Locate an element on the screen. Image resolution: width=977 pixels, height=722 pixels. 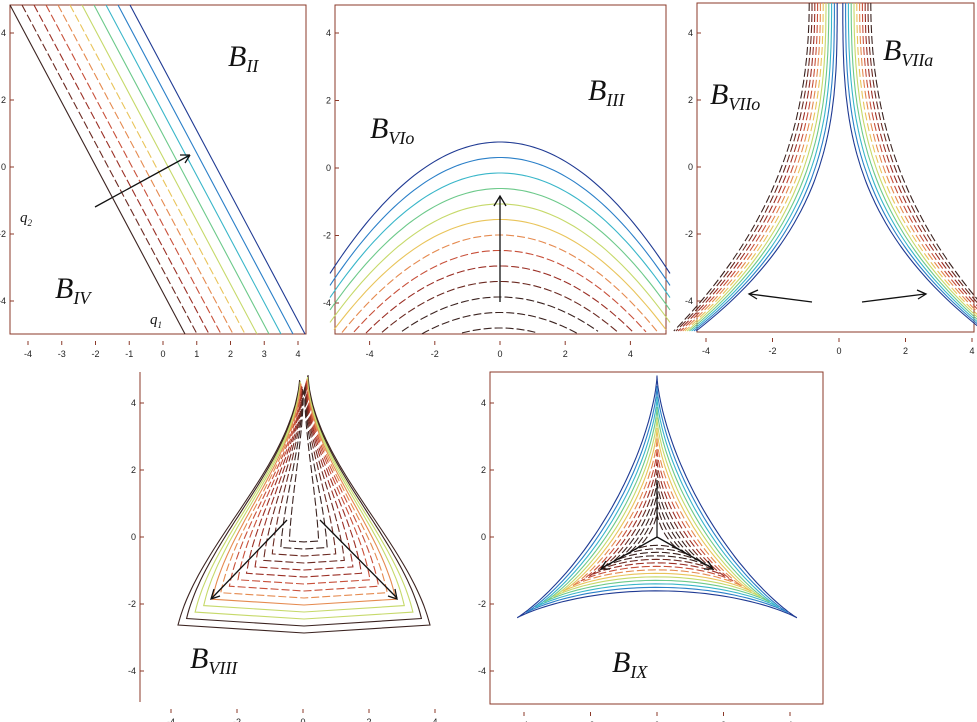
contours-b7 is located at coordinates (825, 167).